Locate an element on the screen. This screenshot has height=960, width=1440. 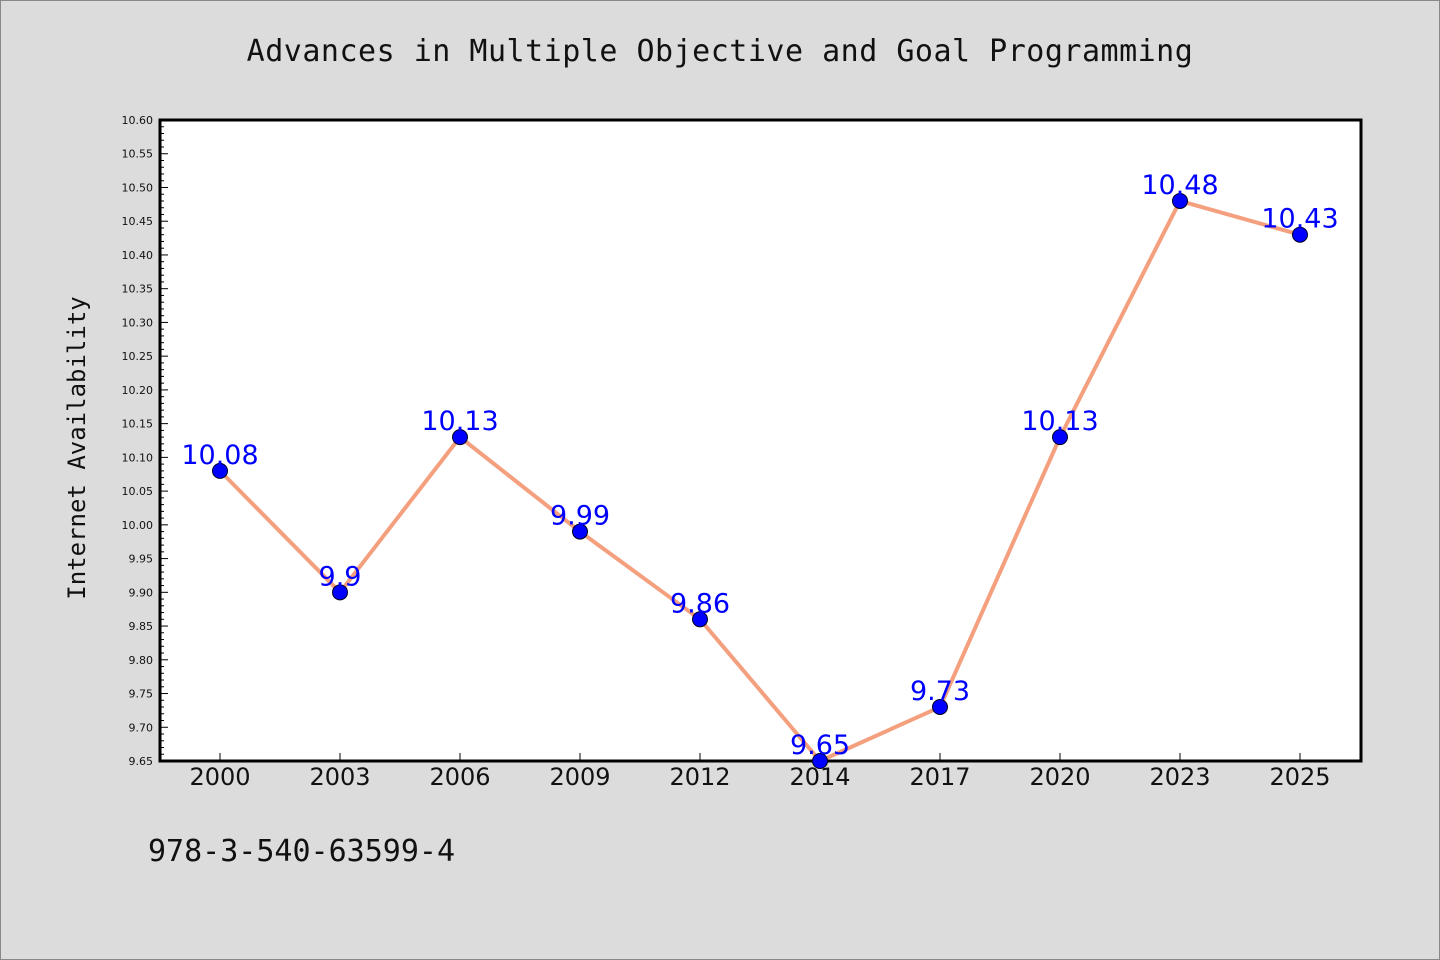
y-tick-label: 10.00 is located at coordinates (138, 525).